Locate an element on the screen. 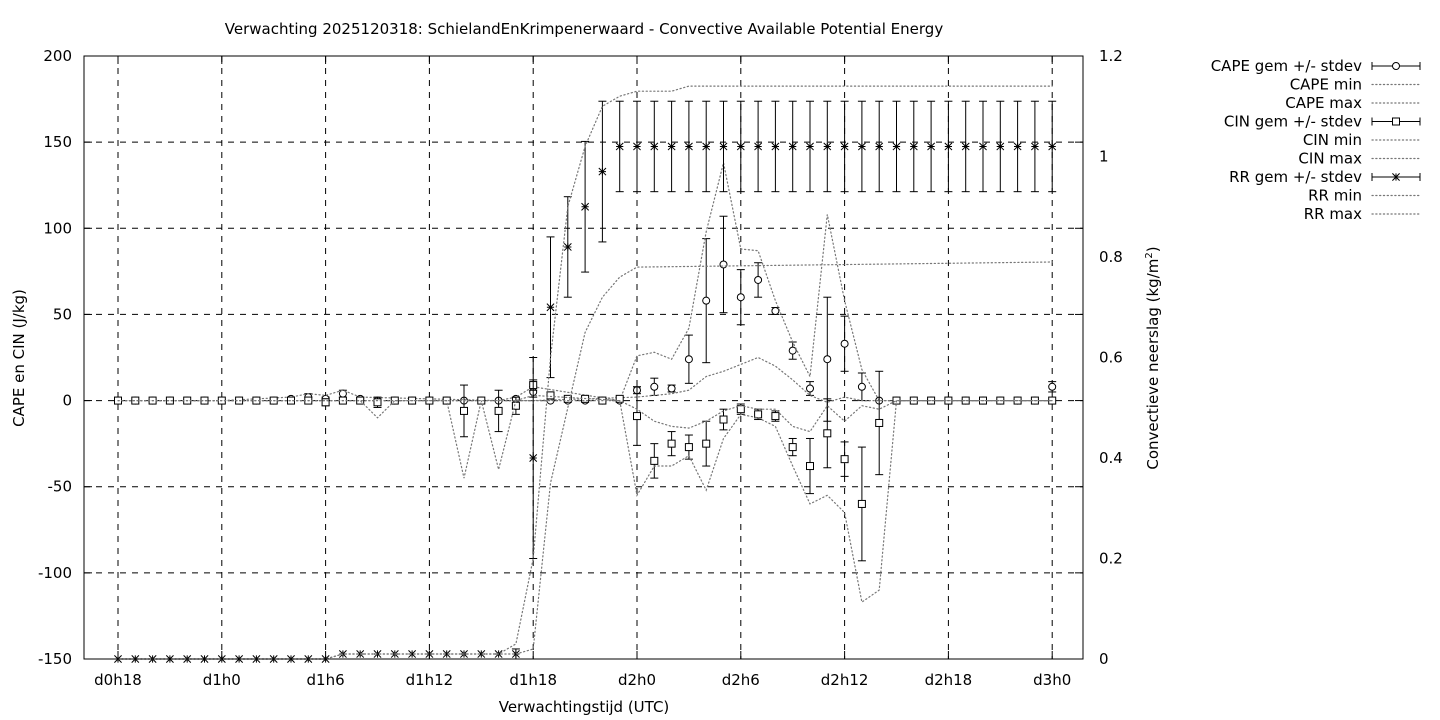  y2-axis-label-main: Convectieve neerslag (kg/m is located at coordinates (1153, 364).